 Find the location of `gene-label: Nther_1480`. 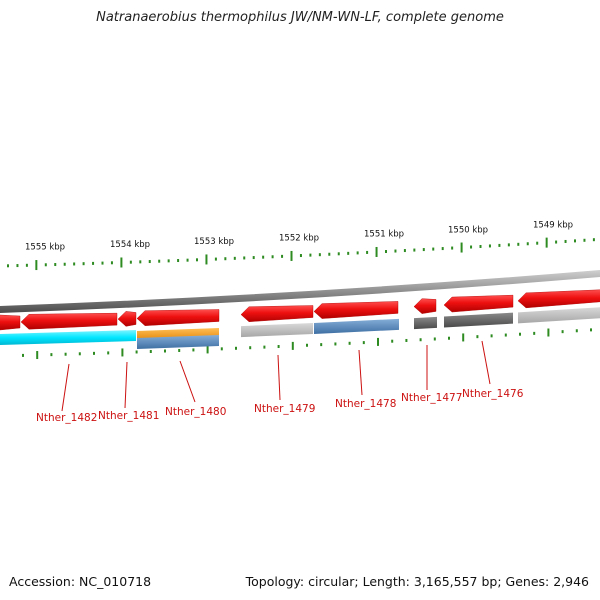

gene-label: Nther_1480 is located at coordinates (195, 412).